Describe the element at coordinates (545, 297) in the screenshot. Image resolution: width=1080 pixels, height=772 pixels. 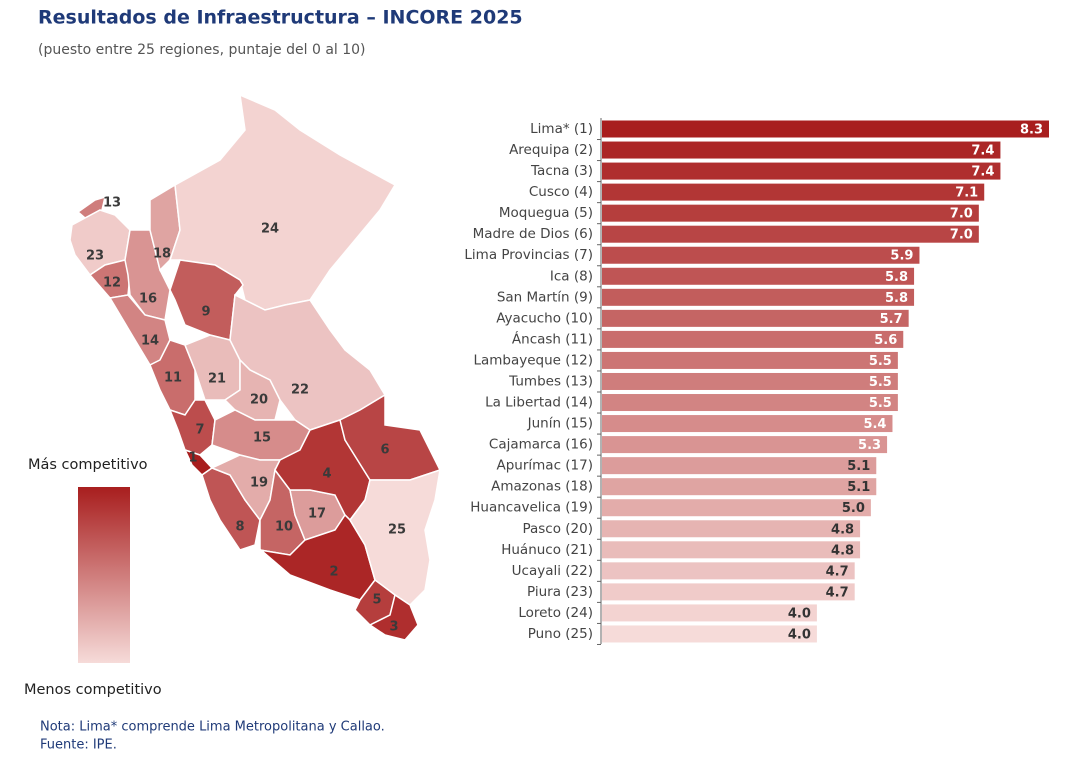
I see `category-label: San Martín (9)` at that location.